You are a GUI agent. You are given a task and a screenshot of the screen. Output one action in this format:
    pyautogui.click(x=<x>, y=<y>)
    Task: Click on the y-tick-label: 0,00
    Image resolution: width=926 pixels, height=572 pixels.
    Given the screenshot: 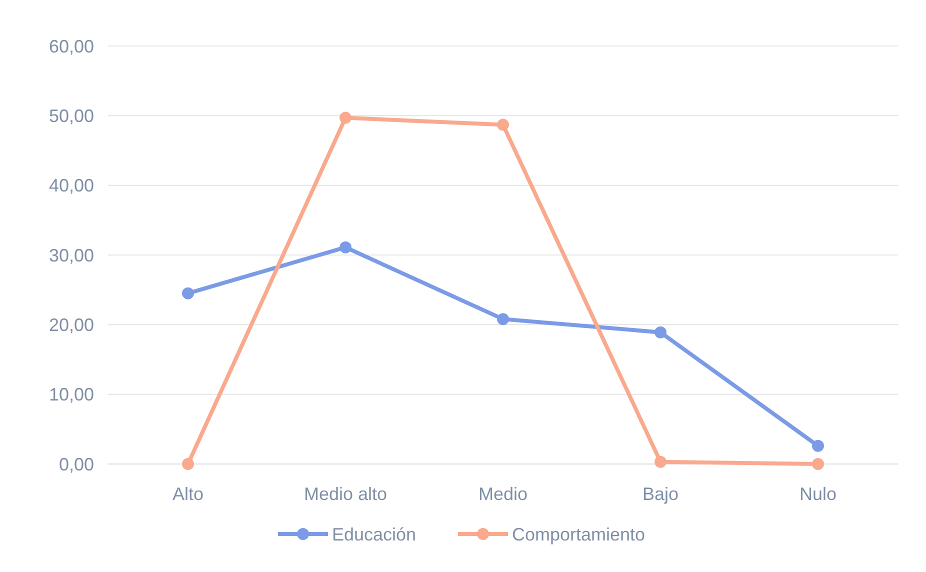 What is the action you would take?
    pyautogui.click(x=76, y=464)
    